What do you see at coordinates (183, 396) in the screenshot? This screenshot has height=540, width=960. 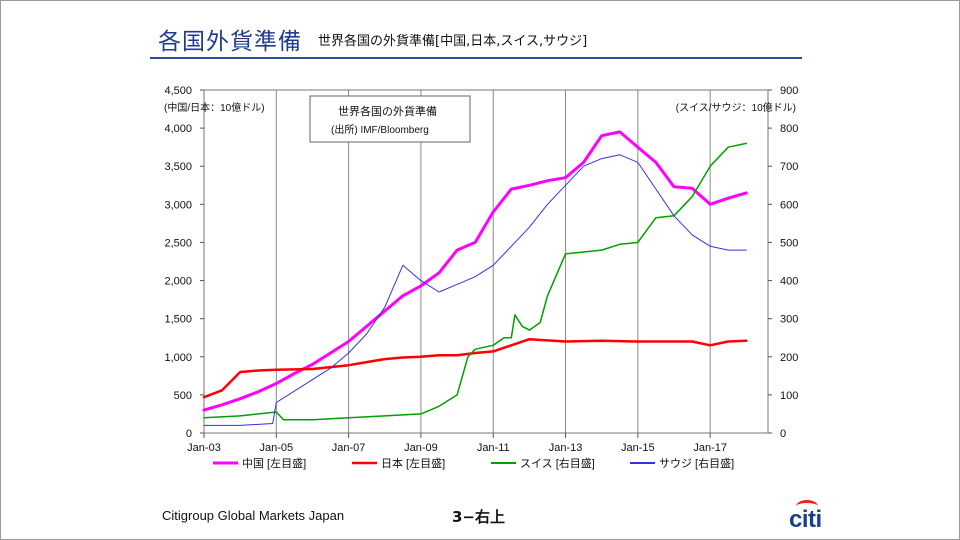 I see `y-left-tick-label: 500` at bounding box center [183, 396].